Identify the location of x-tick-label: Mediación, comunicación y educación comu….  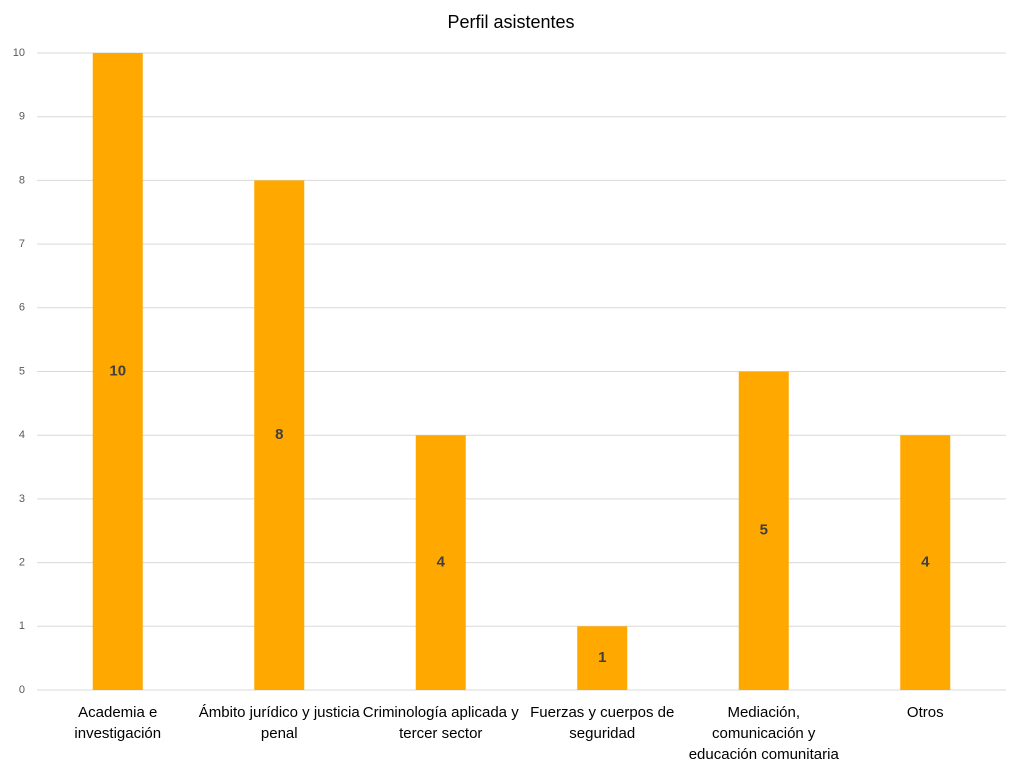
(763, 733).